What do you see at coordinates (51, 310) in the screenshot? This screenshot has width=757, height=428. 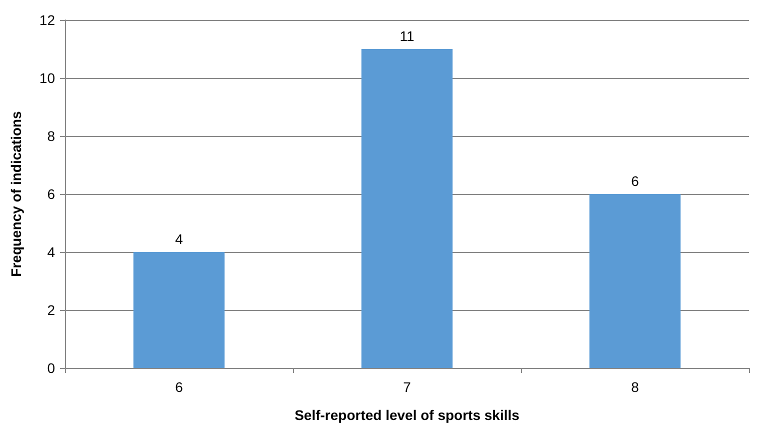 I see `y-tick-label: 2` at bounding box center [51, 310].